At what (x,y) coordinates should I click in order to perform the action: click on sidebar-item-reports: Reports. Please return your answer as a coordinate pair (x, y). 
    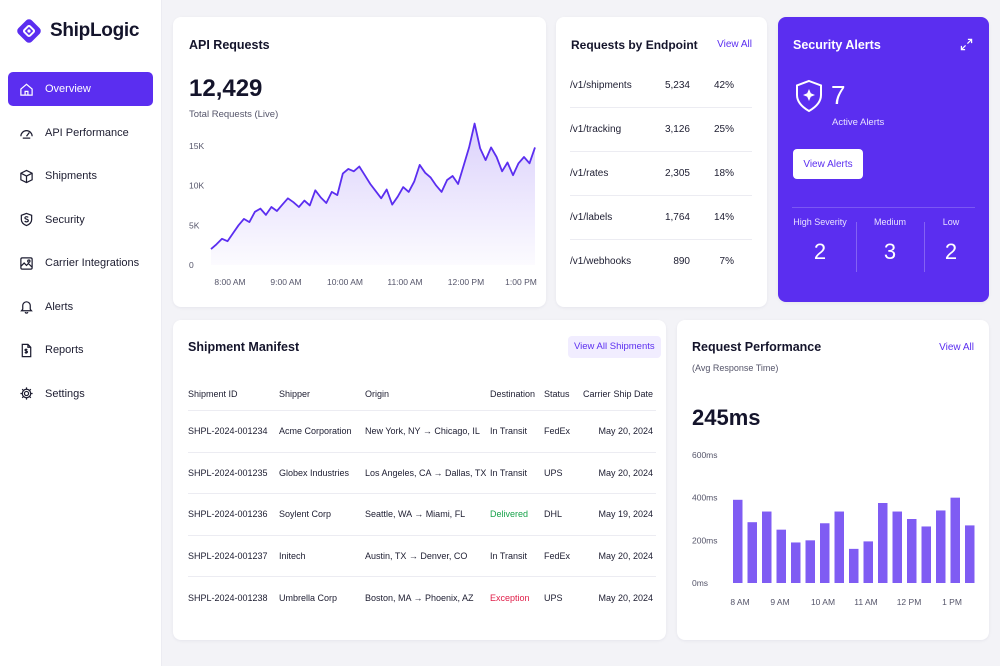
    Looking at the image, I should click on (80, 350).